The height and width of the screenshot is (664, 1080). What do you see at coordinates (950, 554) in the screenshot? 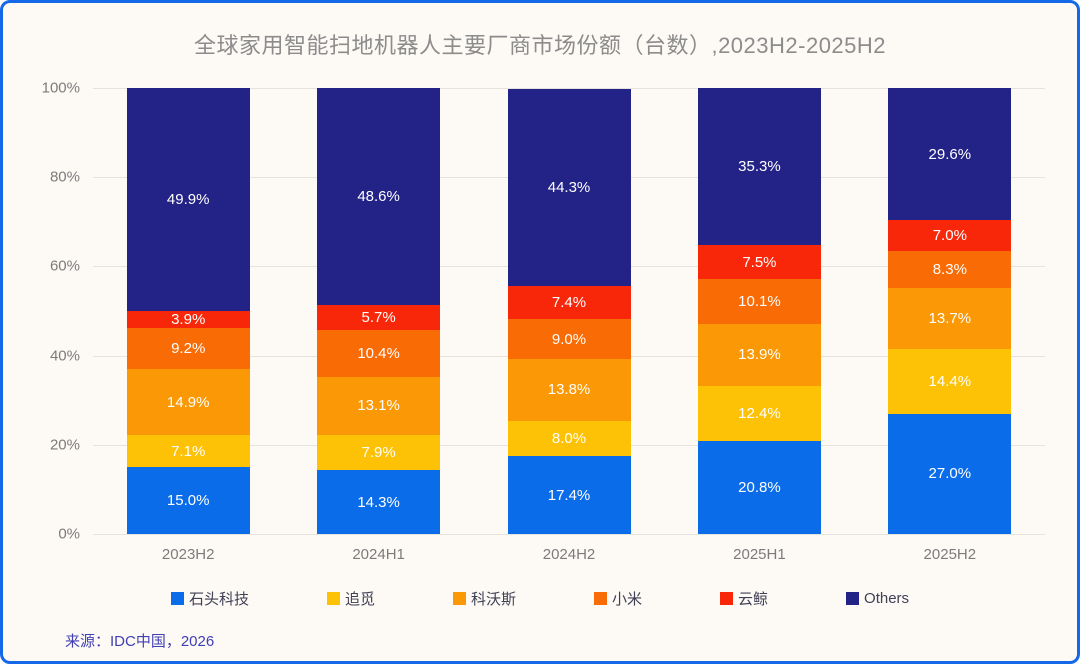
I see `x-category-label: 2025H2` at bounding box center [950, 554].